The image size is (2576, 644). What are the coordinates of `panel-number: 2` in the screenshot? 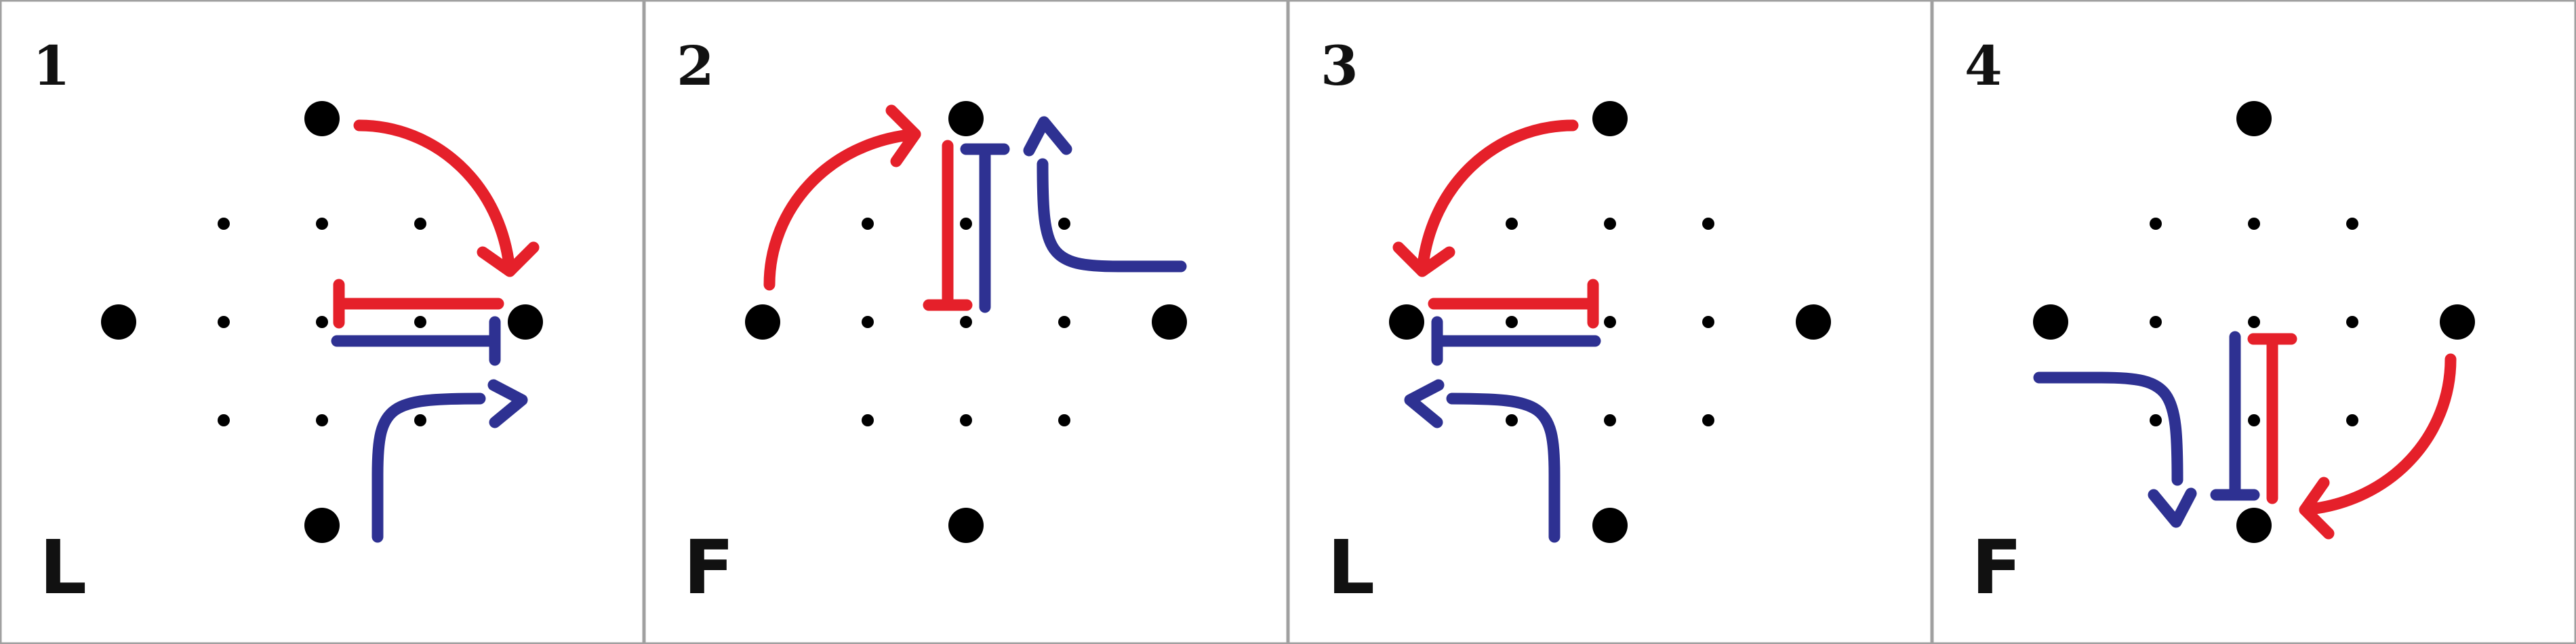 It's located at (696, 66).